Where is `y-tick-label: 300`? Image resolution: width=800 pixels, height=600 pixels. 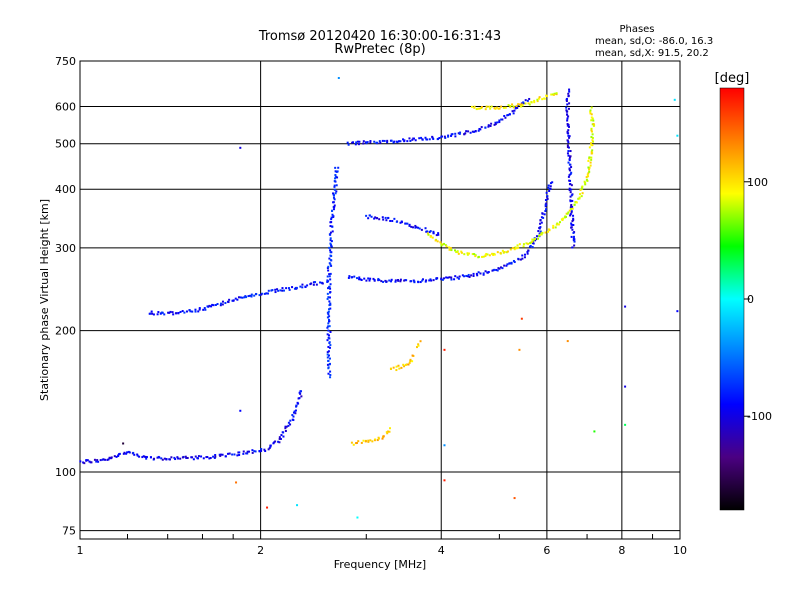 y-tick-label: 300 is located at coordinates (65, 248).